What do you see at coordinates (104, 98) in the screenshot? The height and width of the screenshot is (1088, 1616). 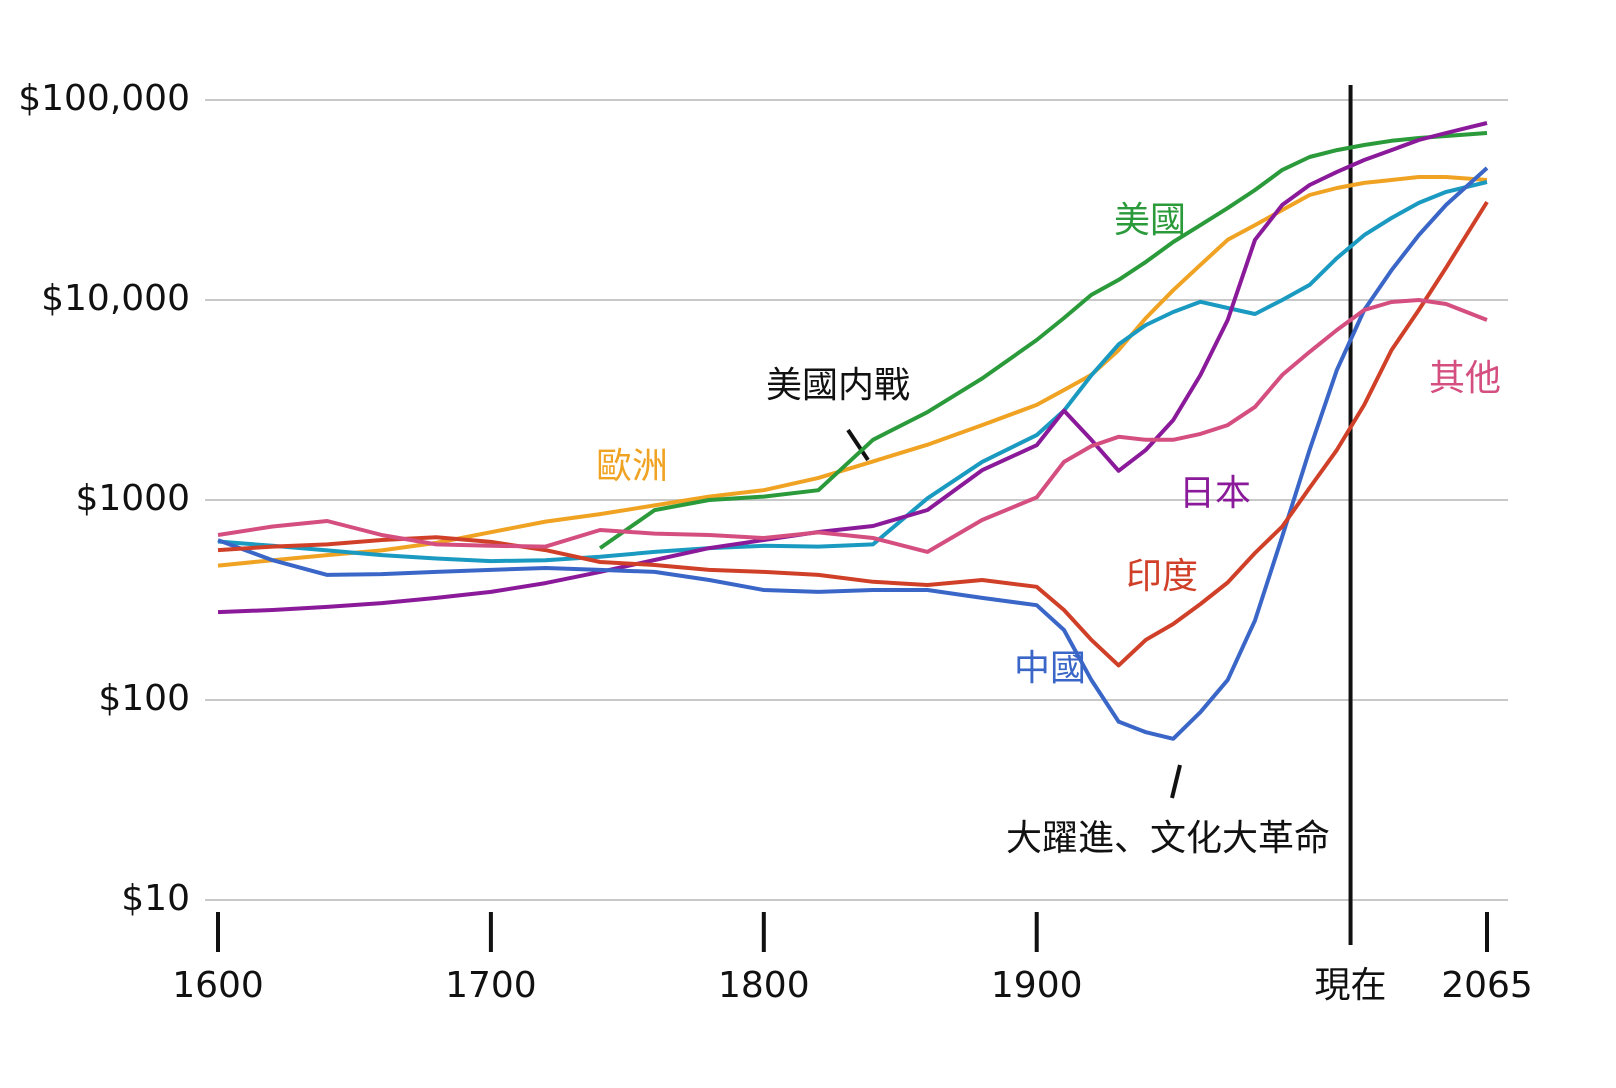 I see `y-tick-label: $100,000` at bounding box center [104, 98].